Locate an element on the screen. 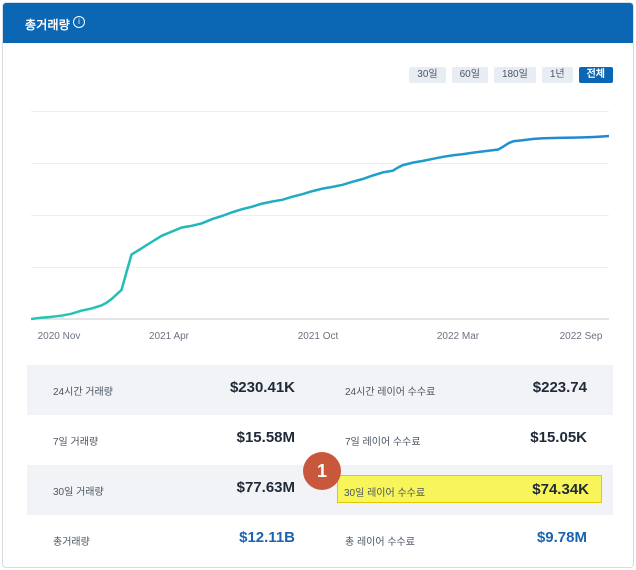 Image resolution: width=636 pixels, height=570 pixels. label-total-volume: 총거래량 is located at coordinates (71, 542).